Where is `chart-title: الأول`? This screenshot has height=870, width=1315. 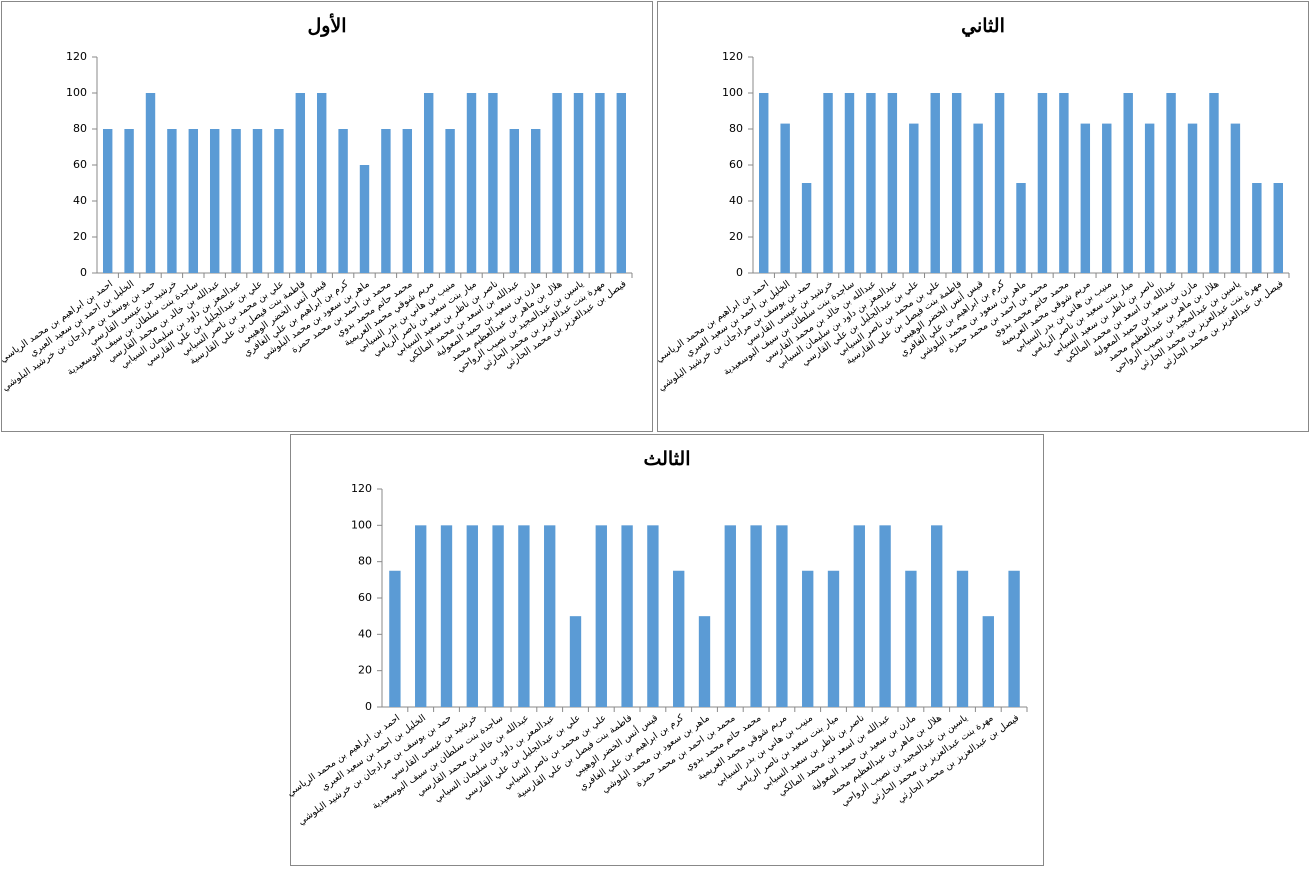 chart-title: الأول is located at coordinates (326, 25).